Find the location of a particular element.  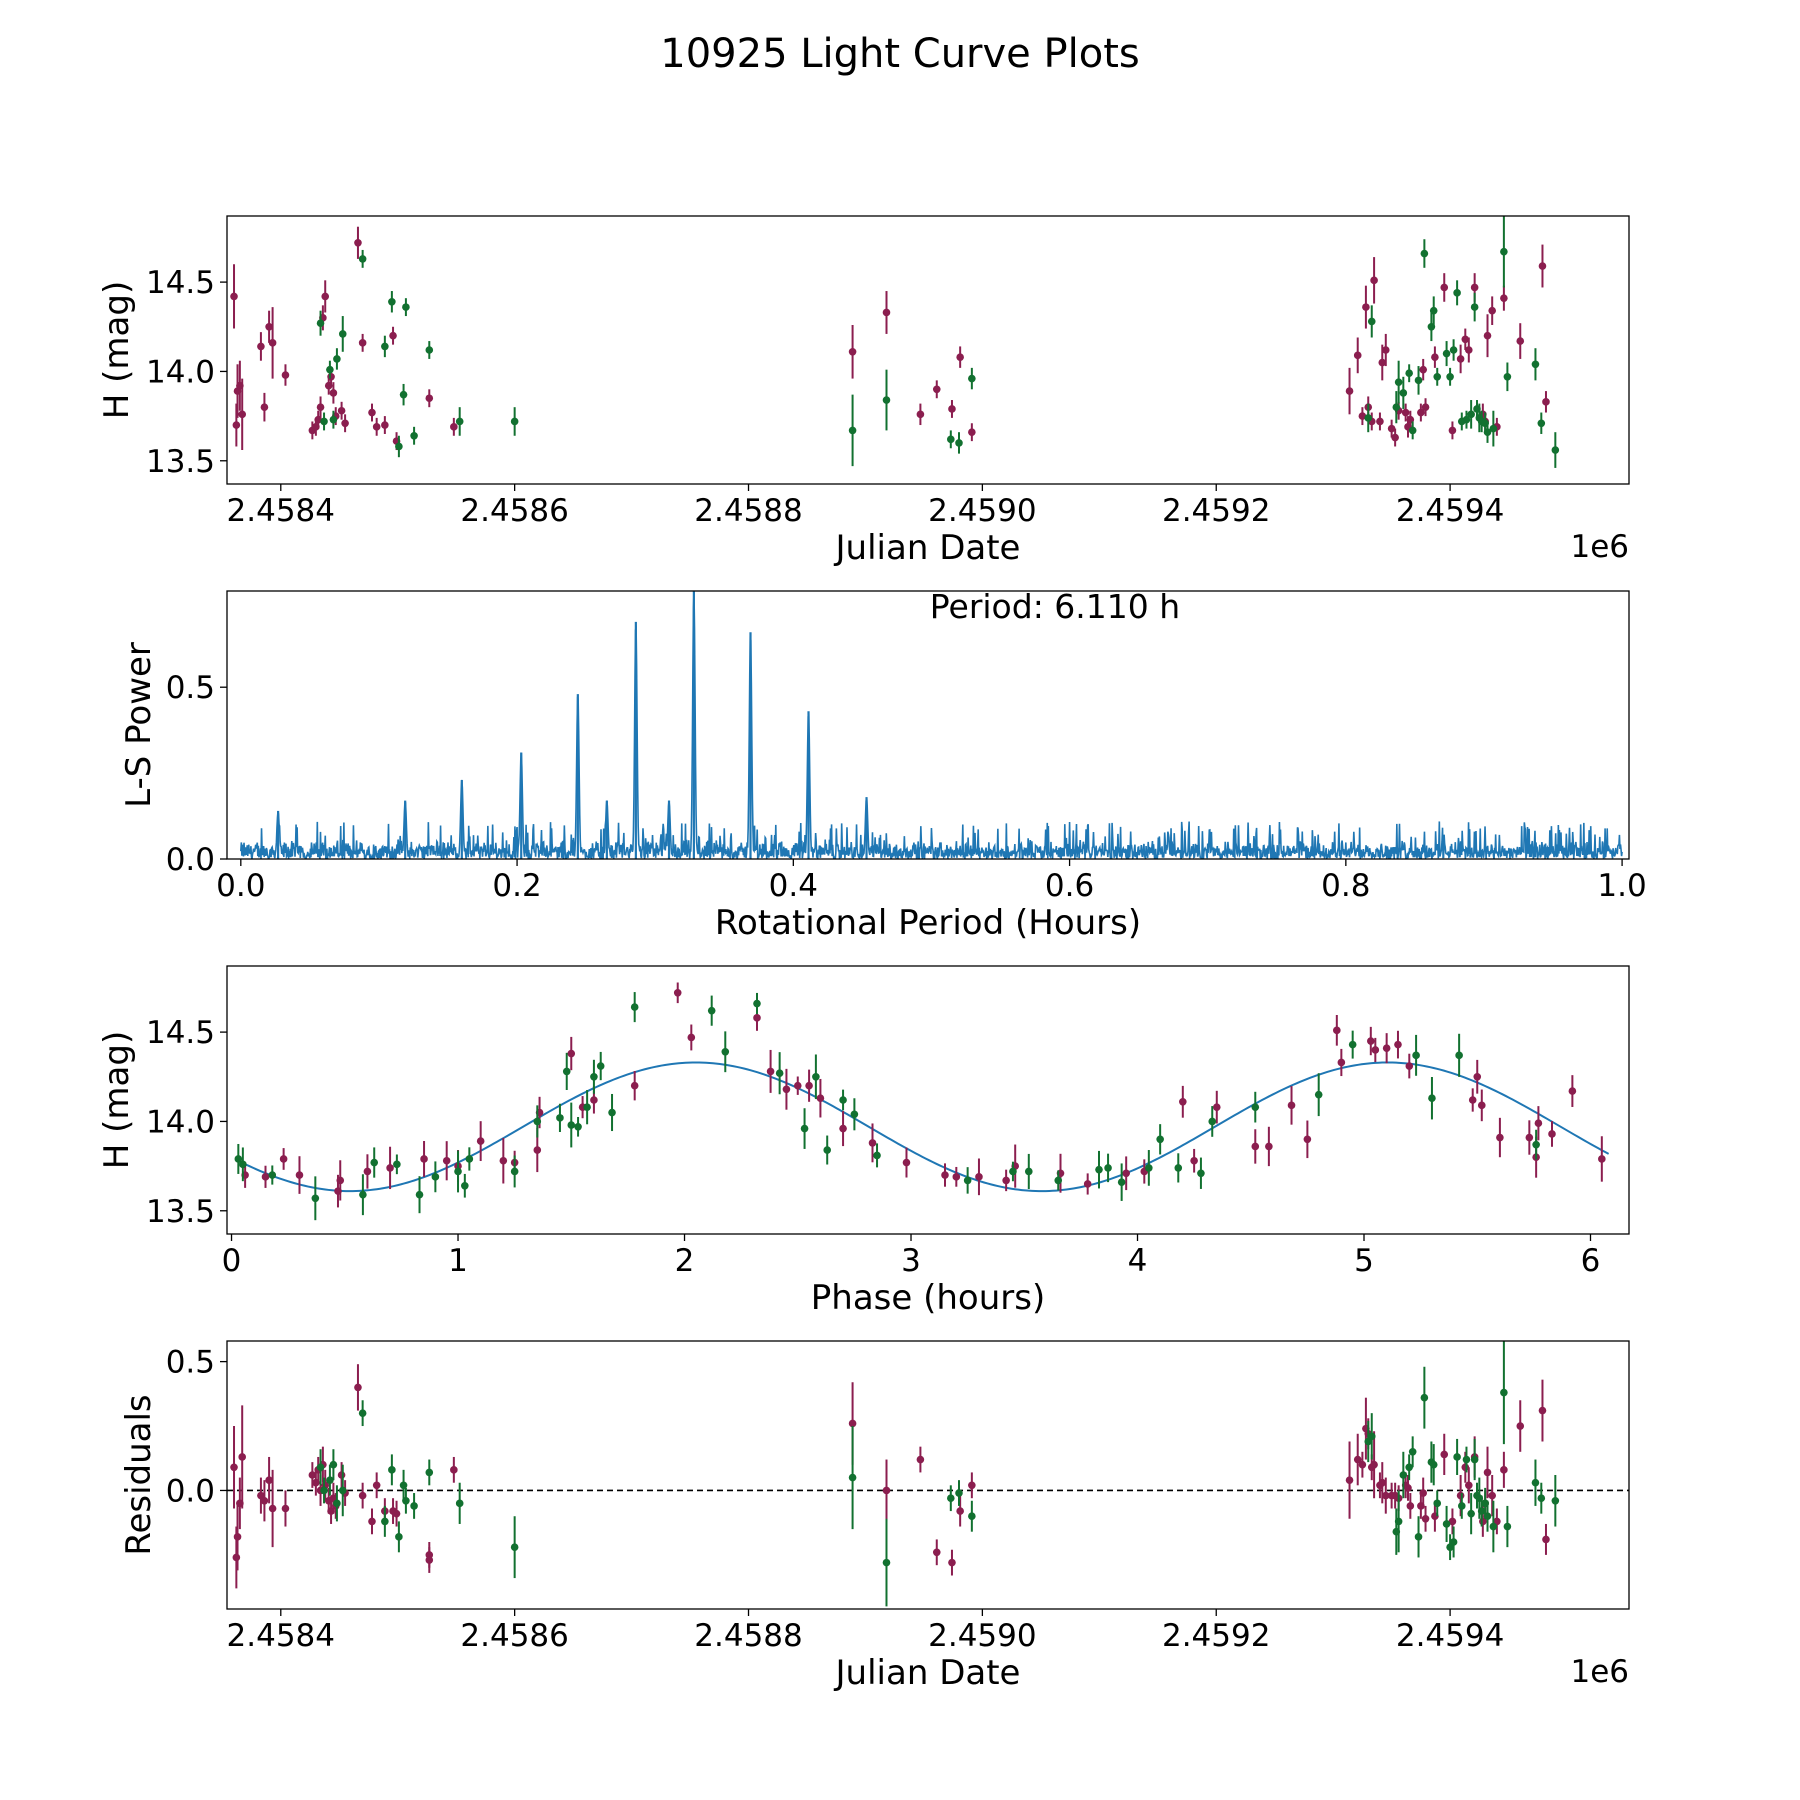

residuals-y-ticks: 0.0 0.5 is located at coordinates (196, 1427).